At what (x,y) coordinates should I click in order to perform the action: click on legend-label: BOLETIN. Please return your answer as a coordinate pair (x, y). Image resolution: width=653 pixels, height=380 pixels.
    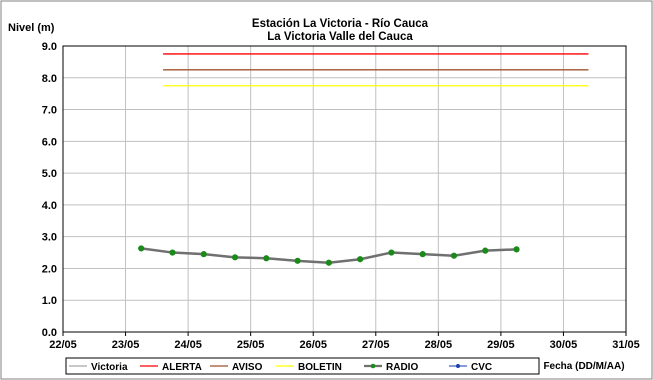
    Looking at the image, I should click on (320, 367).